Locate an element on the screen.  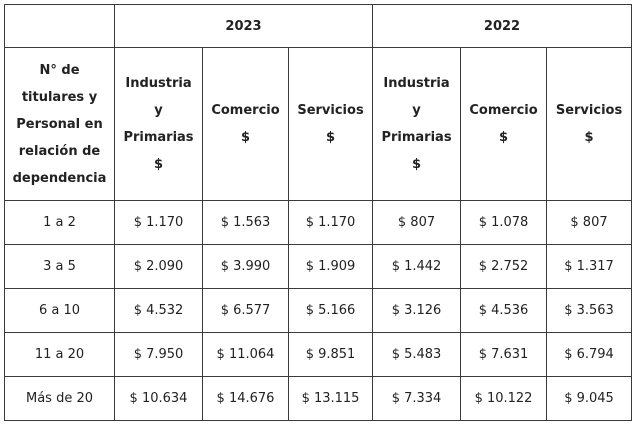
table-cell: $ 5.166 is located at coordinates (330, 310).